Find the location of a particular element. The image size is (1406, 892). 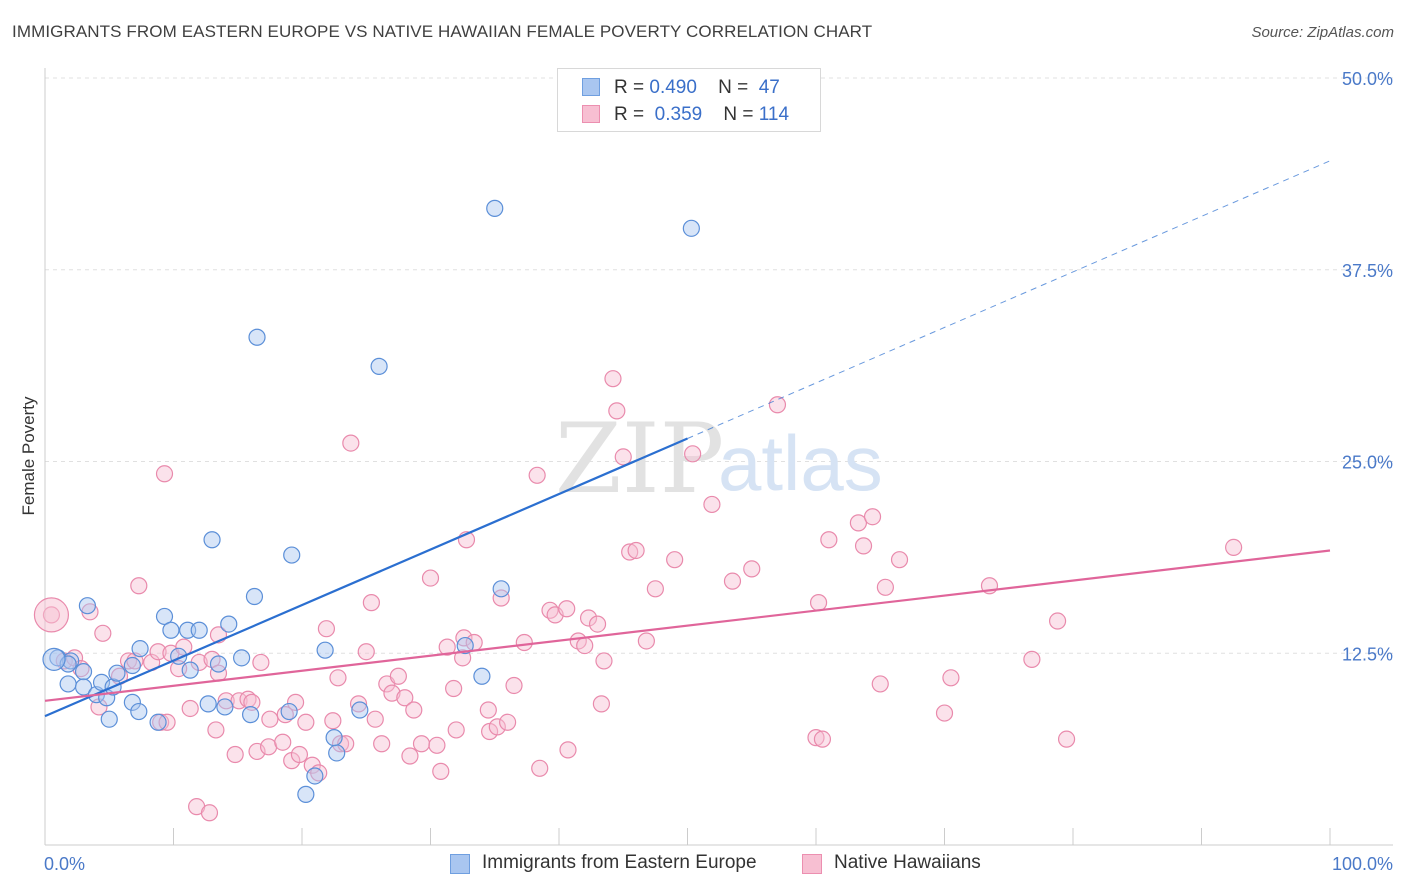

r-value-pink: 0.359 is located at coordinates (678, 114).